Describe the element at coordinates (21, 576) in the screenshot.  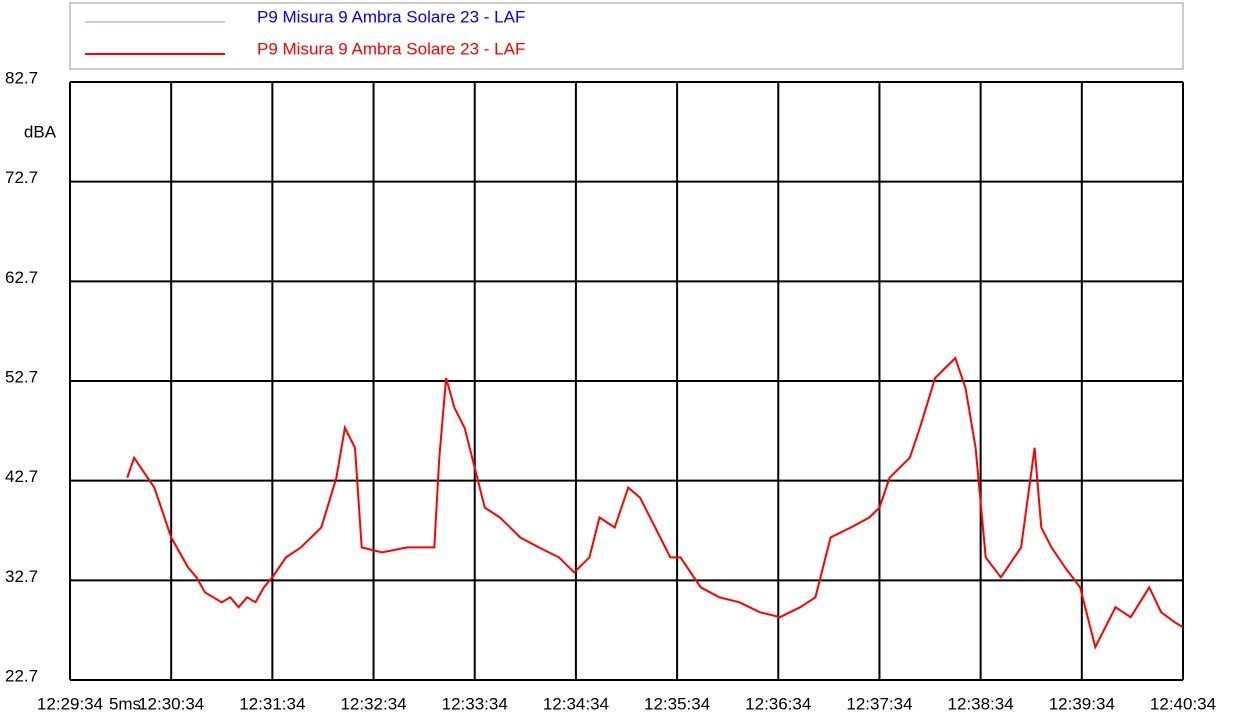
I see `y-tick-label: 32.7` at that location.